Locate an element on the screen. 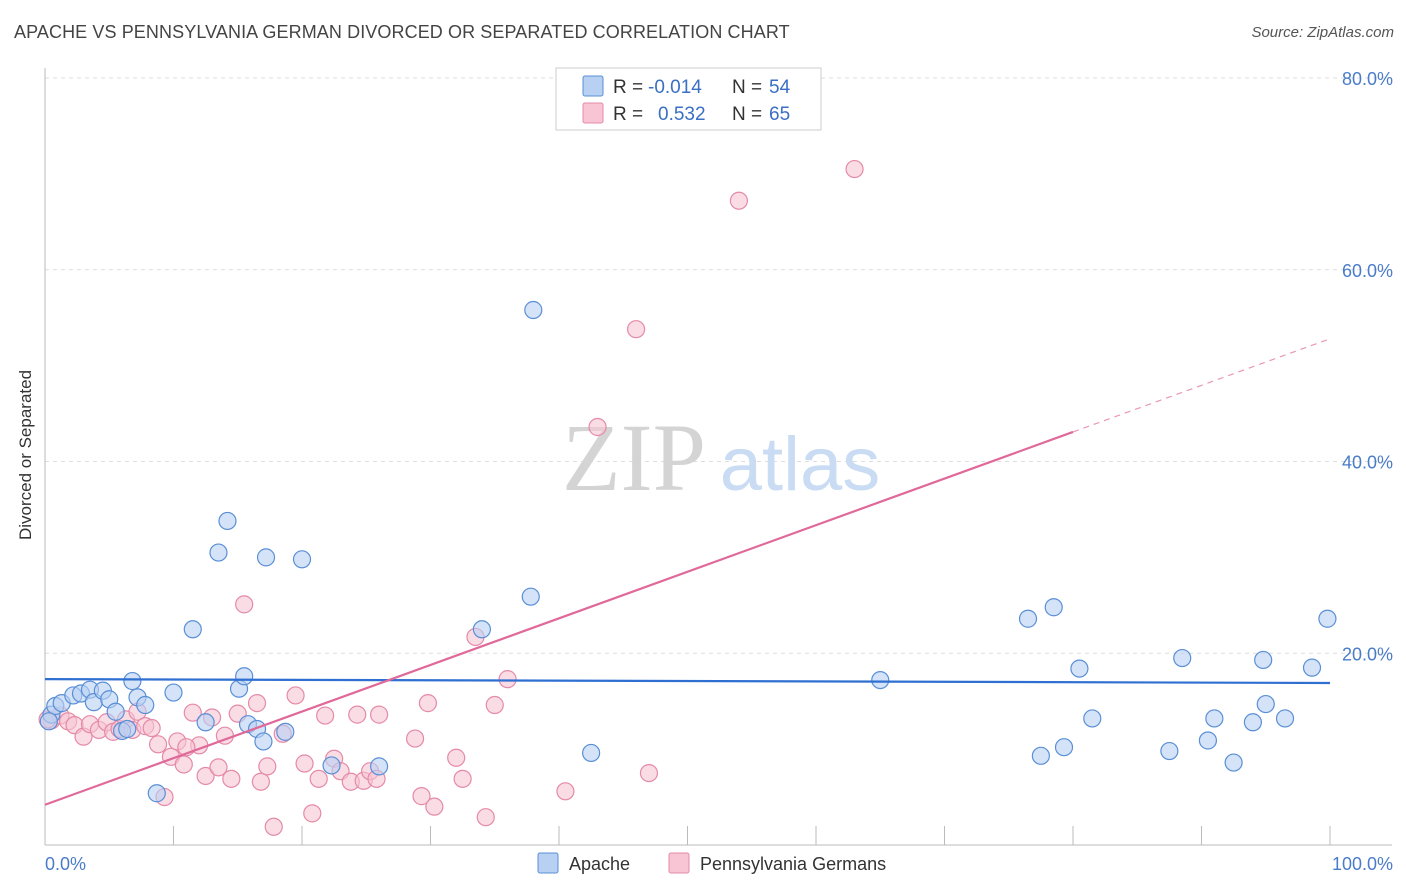  pa-trend-extension is located at coordinates (1201, 385).